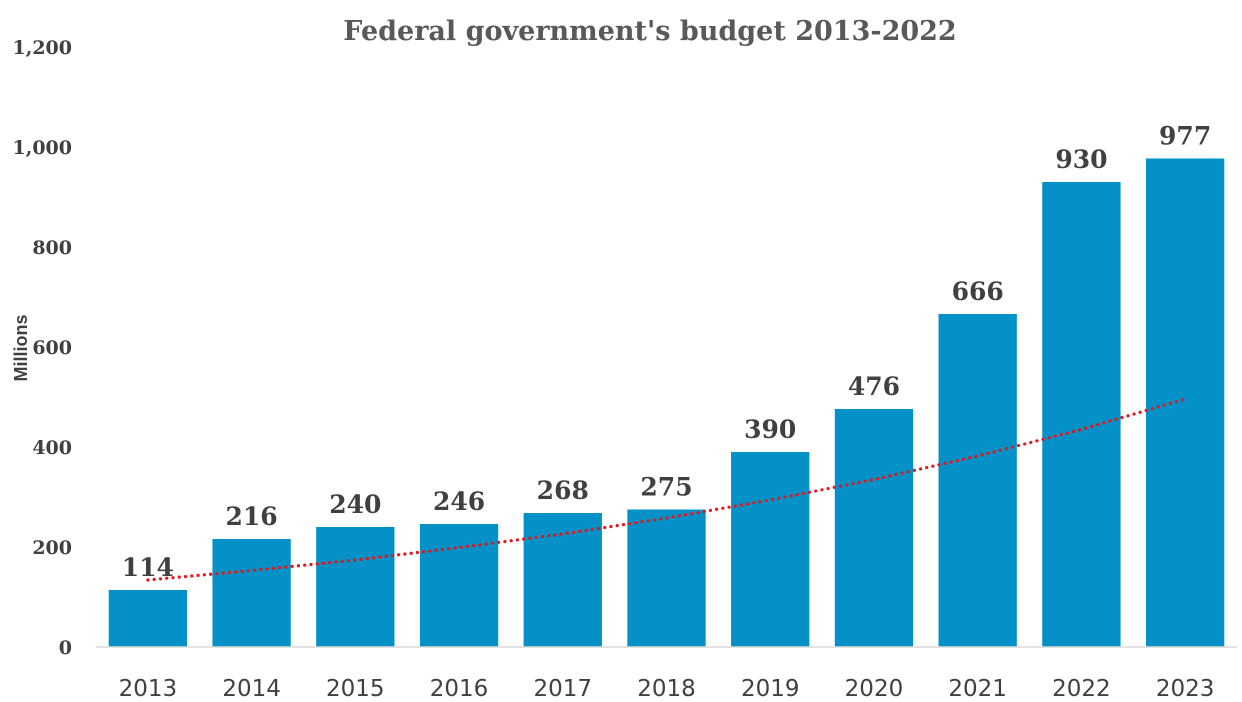  What do you see at coordinates (251, 516) in the screenshot?
I see `data-label: 216` at bounding box center [251, 516].